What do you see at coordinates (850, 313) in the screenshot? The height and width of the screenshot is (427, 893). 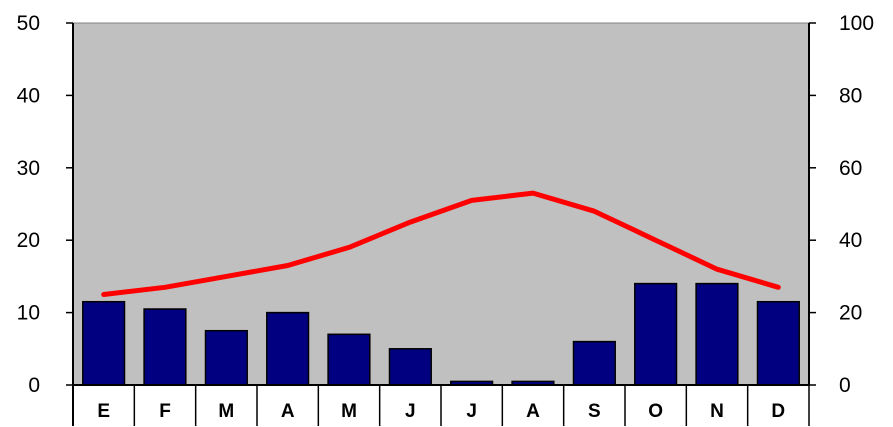 I see `right-tick-label: 20` at bounding box center [850, 313].